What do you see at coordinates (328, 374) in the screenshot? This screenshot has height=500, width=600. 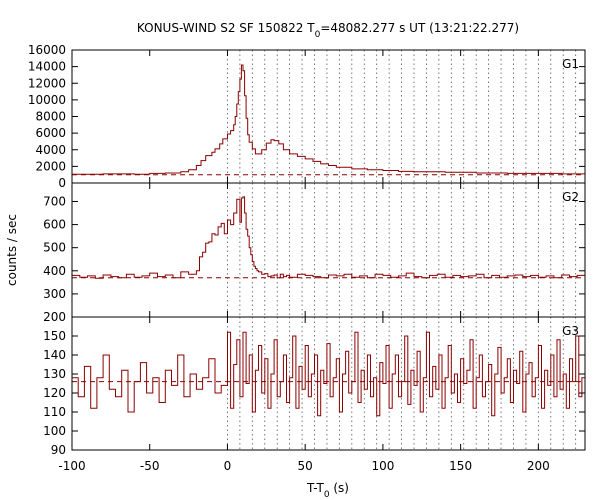 I see `light-curve-series-g3` at bounding box center [328, 374].